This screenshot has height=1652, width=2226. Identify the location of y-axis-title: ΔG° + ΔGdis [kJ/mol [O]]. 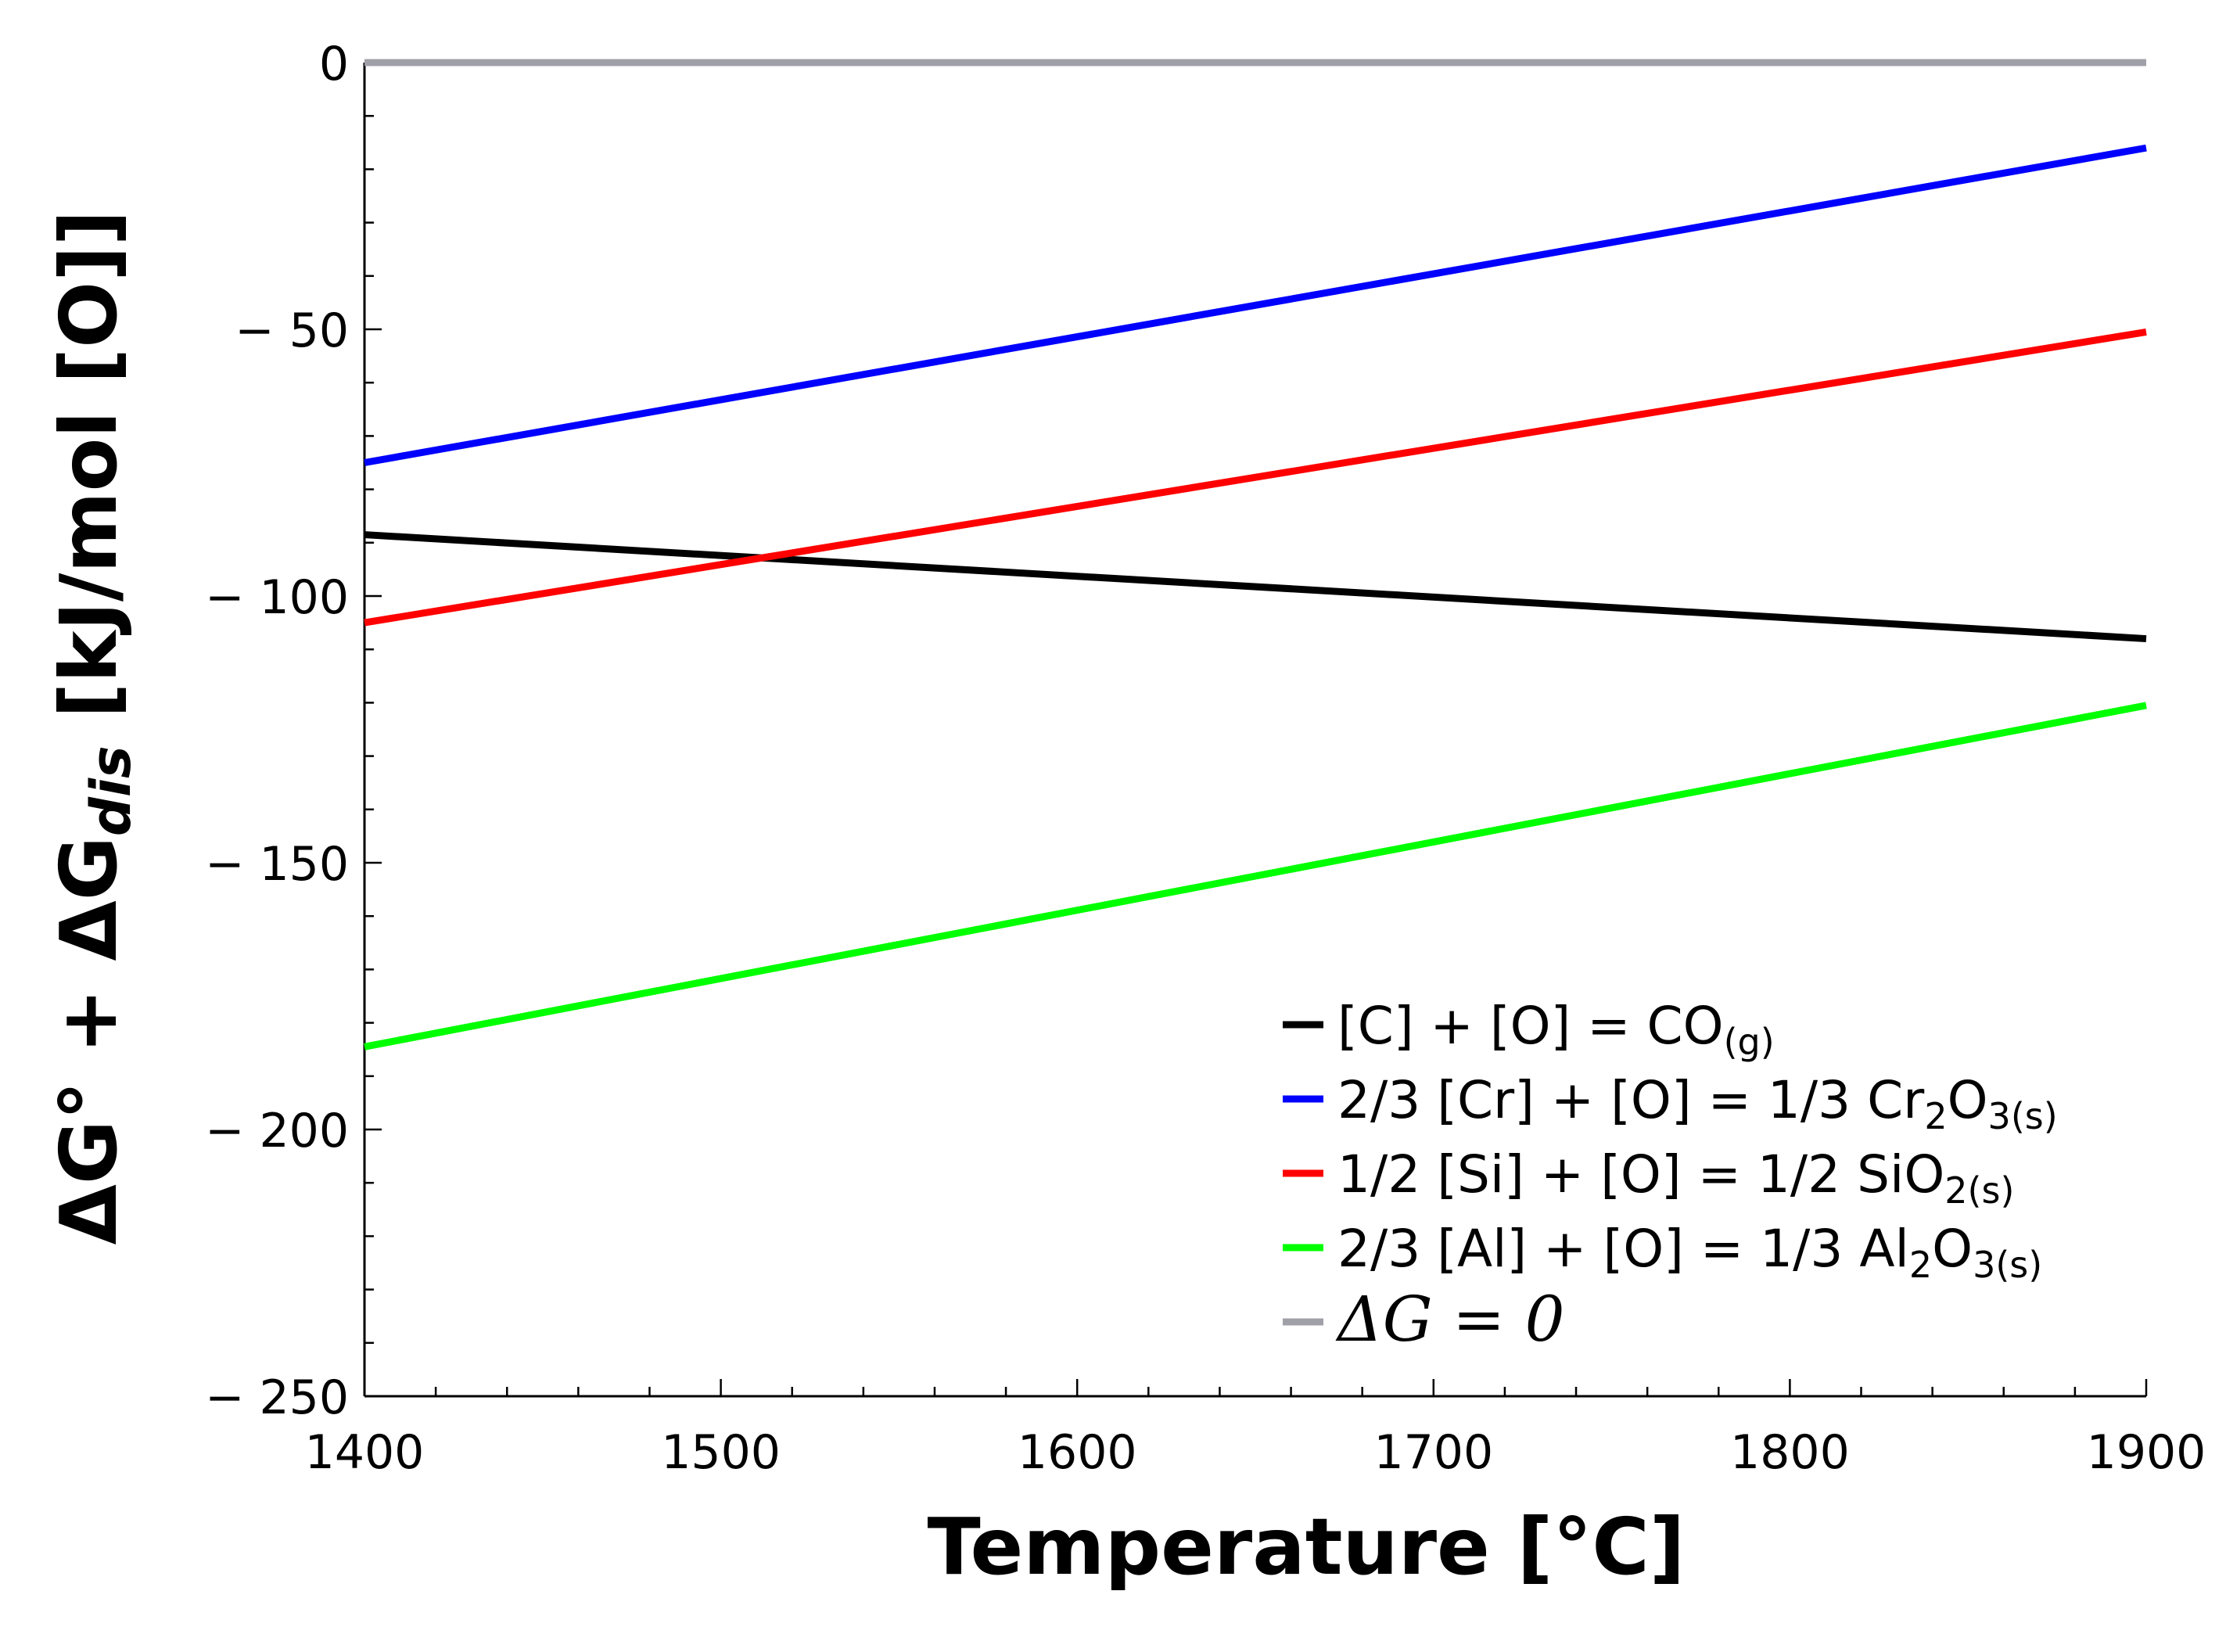
(93, 727).